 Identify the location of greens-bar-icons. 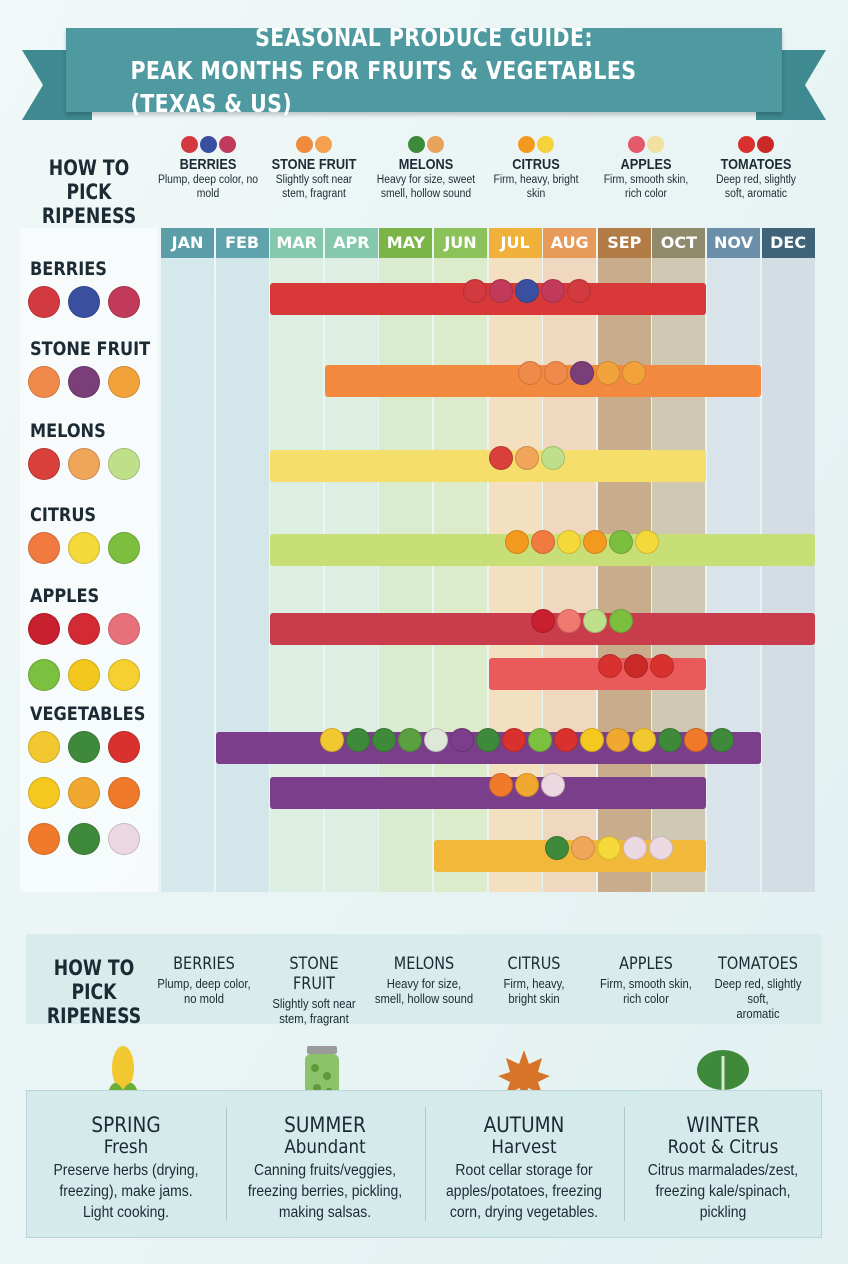
(609, 848).